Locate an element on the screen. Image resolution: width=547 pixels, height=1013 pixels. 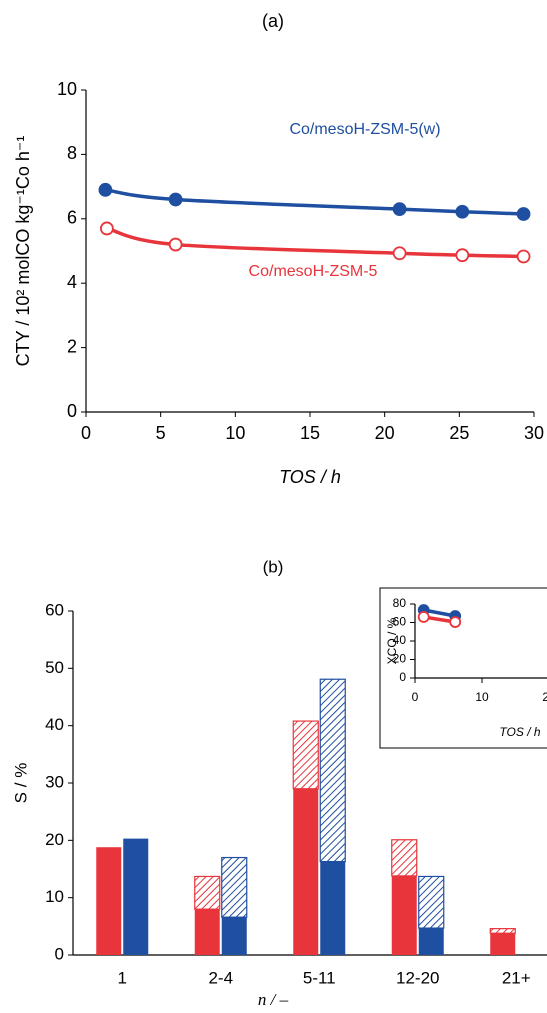
x-tick-label: 15 is located at coordinates (310, 433).